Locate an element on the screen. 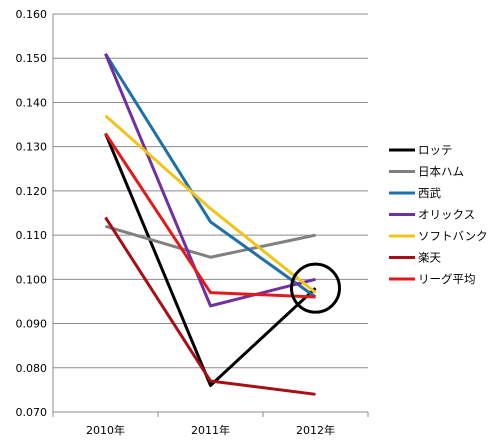 The height and width of the screenshot is (447, 498). y-tick-label: 0.090 is located at coordinates (32, 324).